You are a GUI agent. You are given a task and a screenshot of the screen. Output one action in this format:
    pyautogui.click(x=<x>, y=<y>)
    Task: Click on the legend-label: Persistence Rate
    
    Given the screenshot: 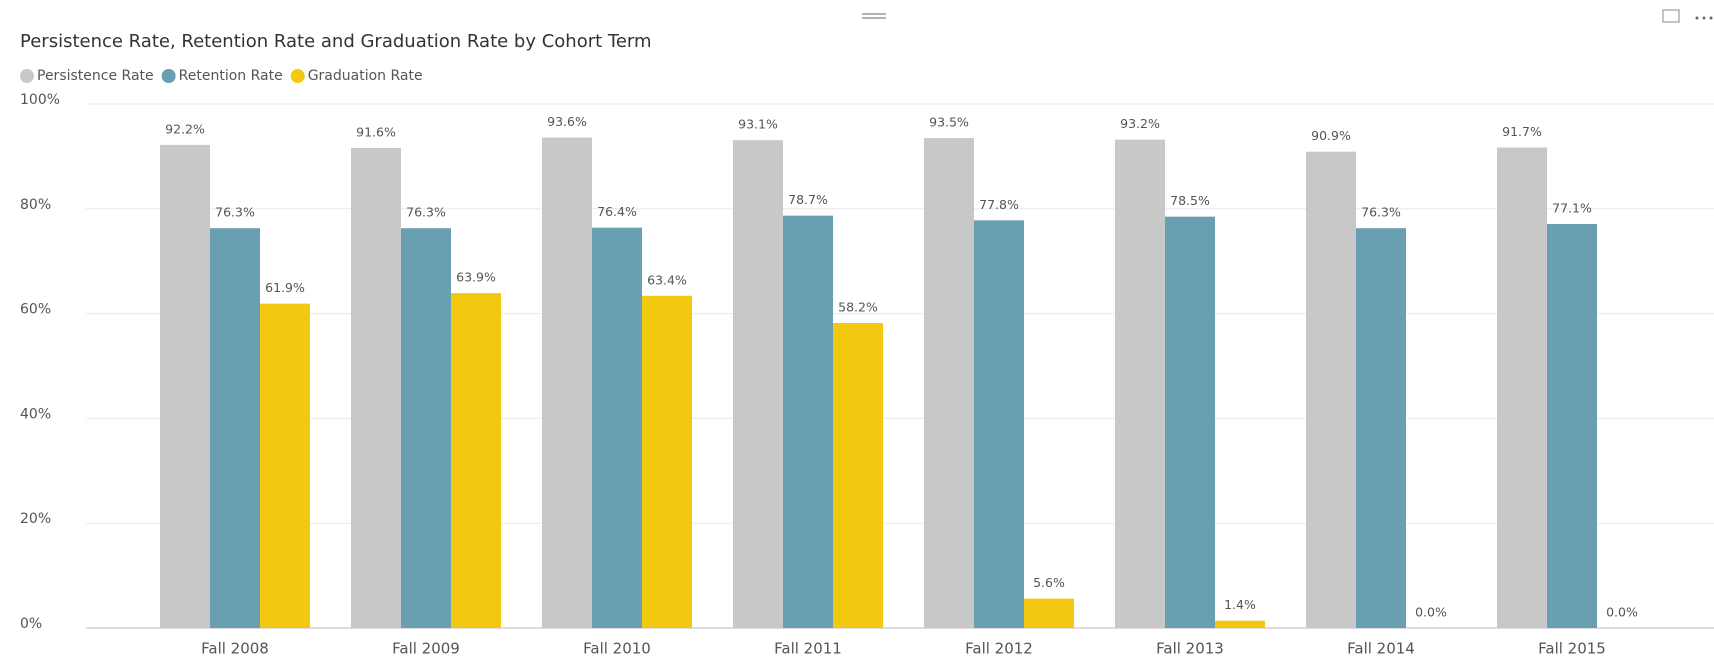 What is the action you would take?
    pyautogui.click(x=95, y=76)
    